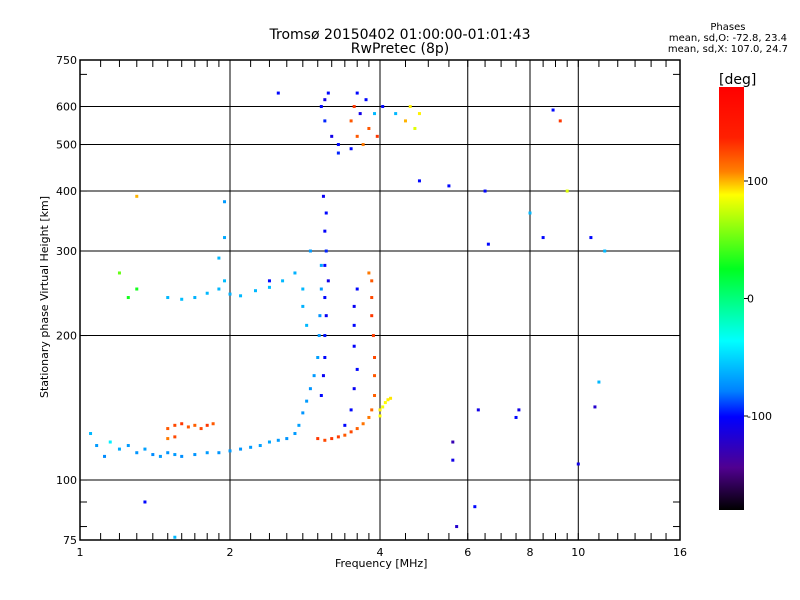  Describe the element at coordinates (66, 145) in the screenshot. I see `y-tick-label: 500` at that location.